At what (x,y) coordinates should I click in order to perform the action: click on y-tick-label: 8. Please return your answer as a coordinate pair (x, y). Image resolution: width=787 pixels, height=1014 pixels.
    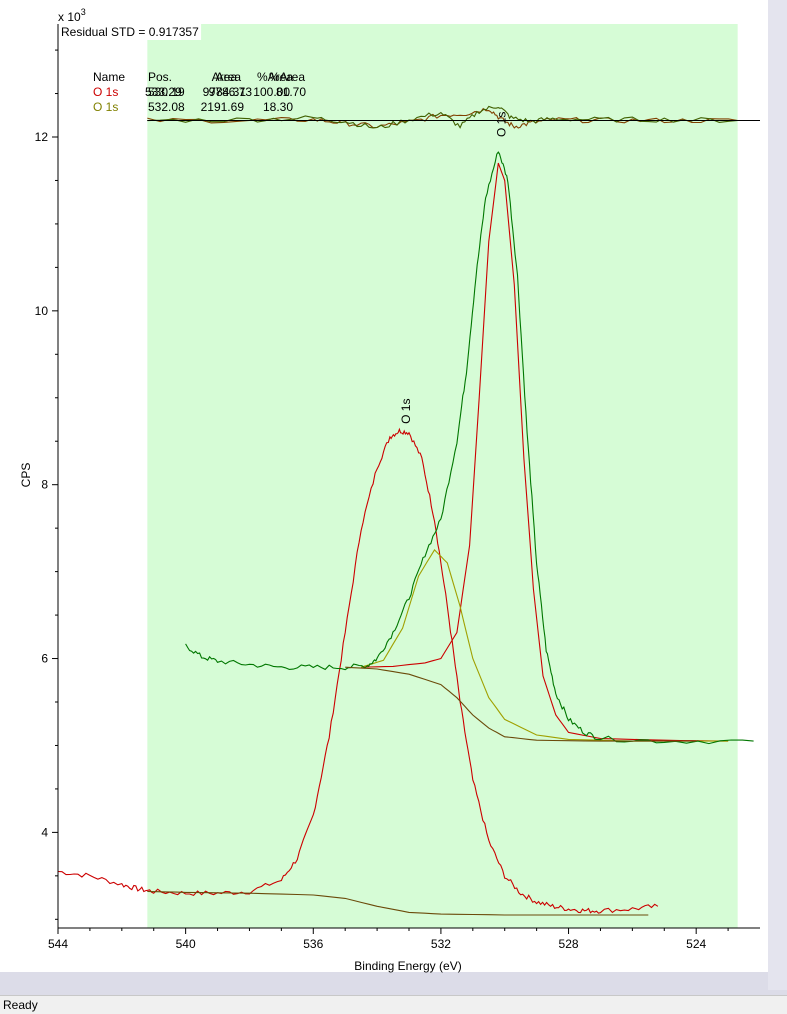
    Looking at the image, I should click on (44, 485).